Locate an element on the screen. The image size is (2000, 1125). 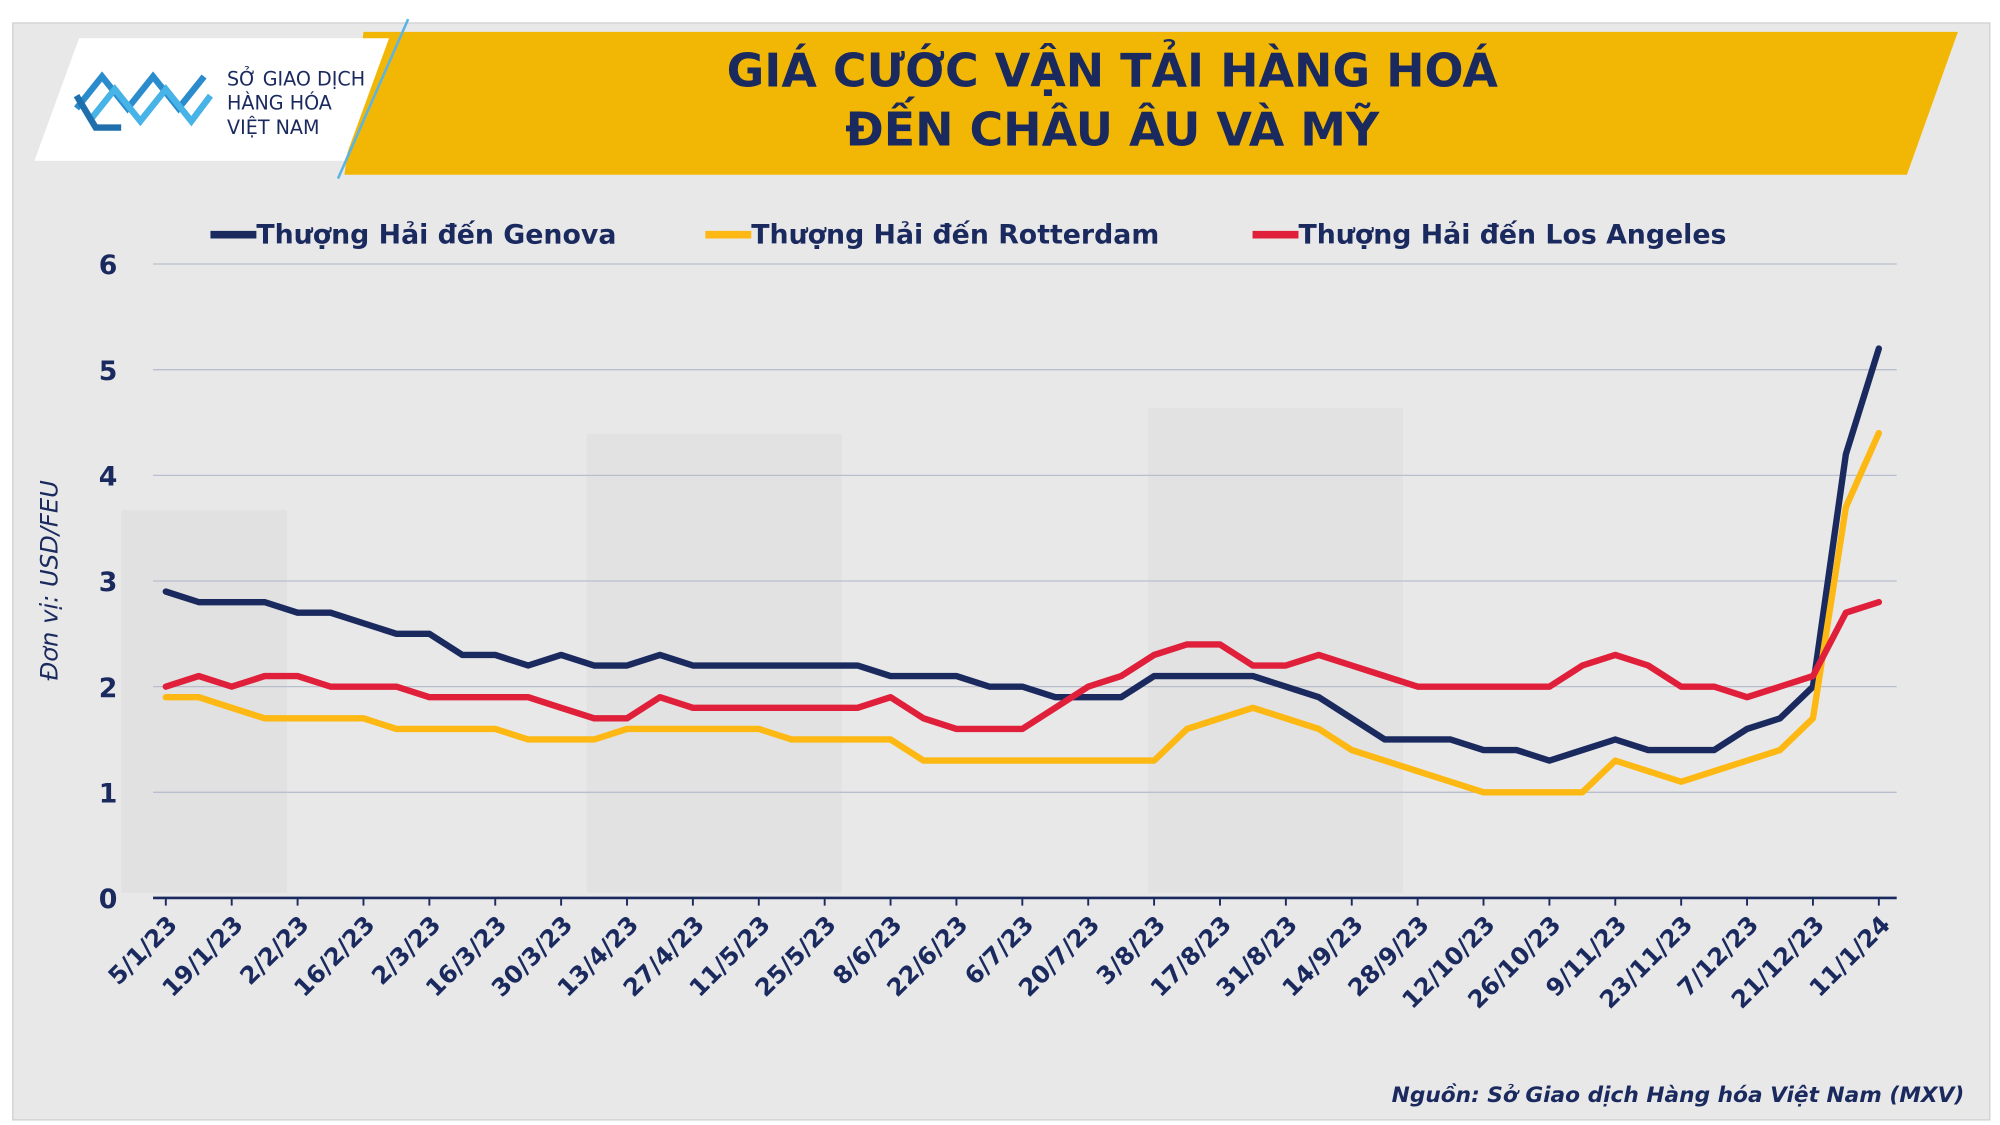
logo-box is located at coordinates (212, 99).